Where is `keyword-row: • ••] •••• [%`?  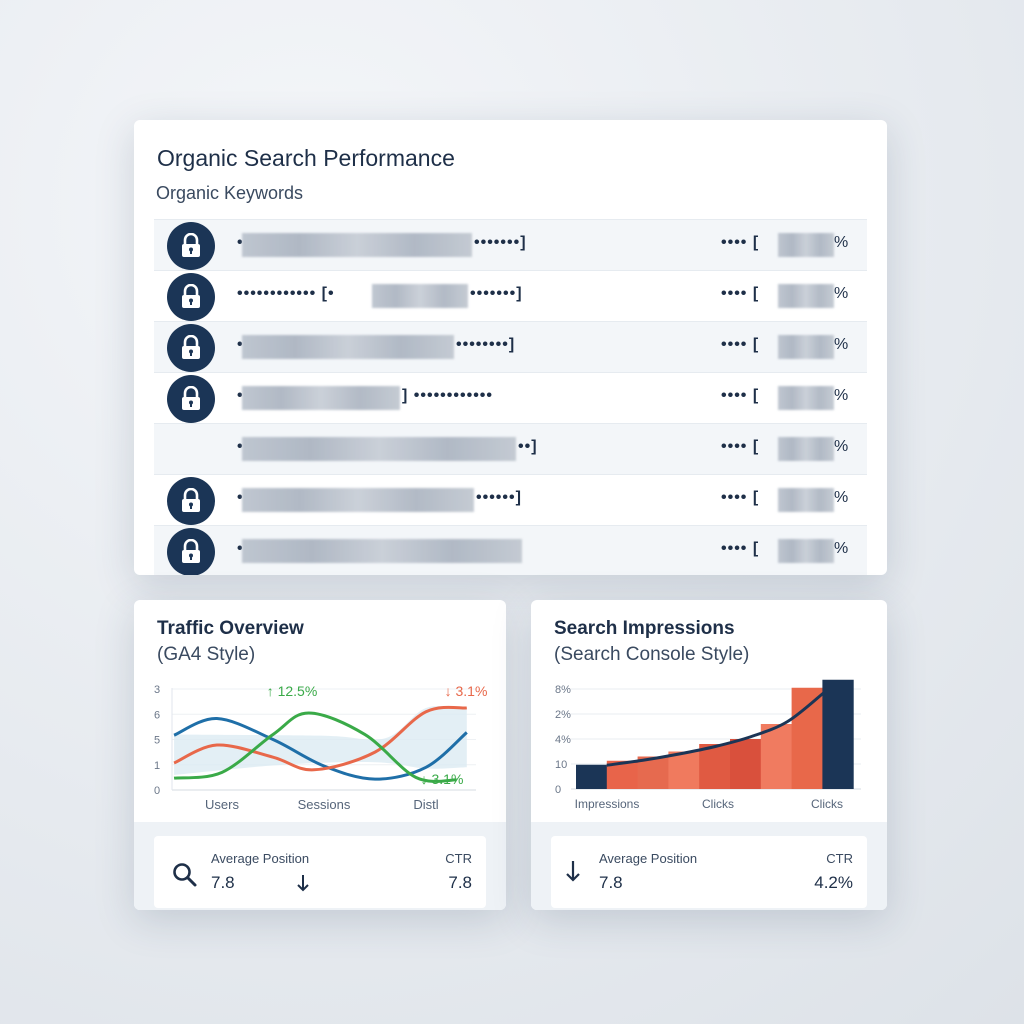 keyword-row: • ••] •••• [% is located at coordinates (510, 448).